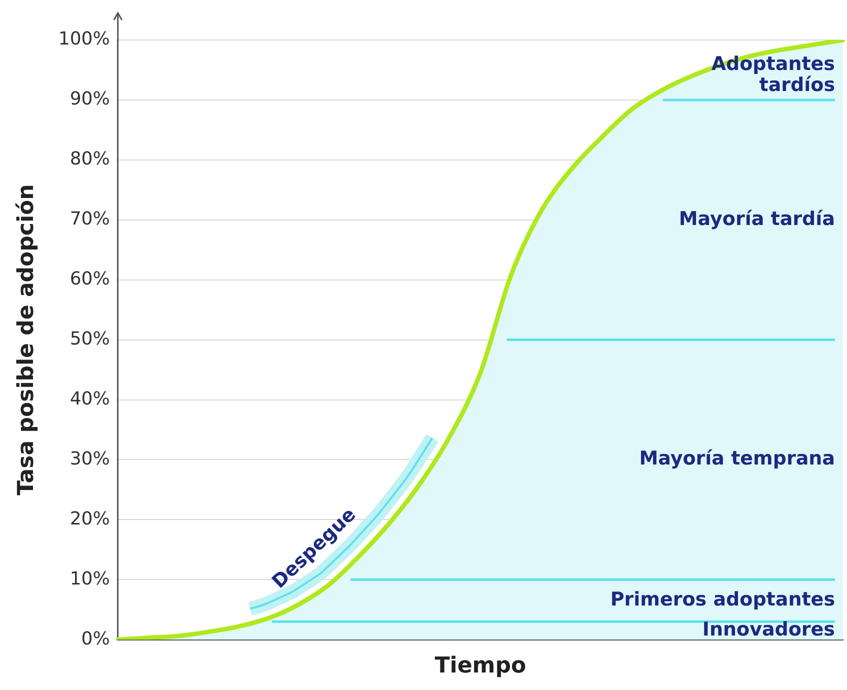 This screenshot has height=690, width=847. Describe the element at coordinates (90, 339) in the screenshot. I see `y-tick-label: 50%` at that location.